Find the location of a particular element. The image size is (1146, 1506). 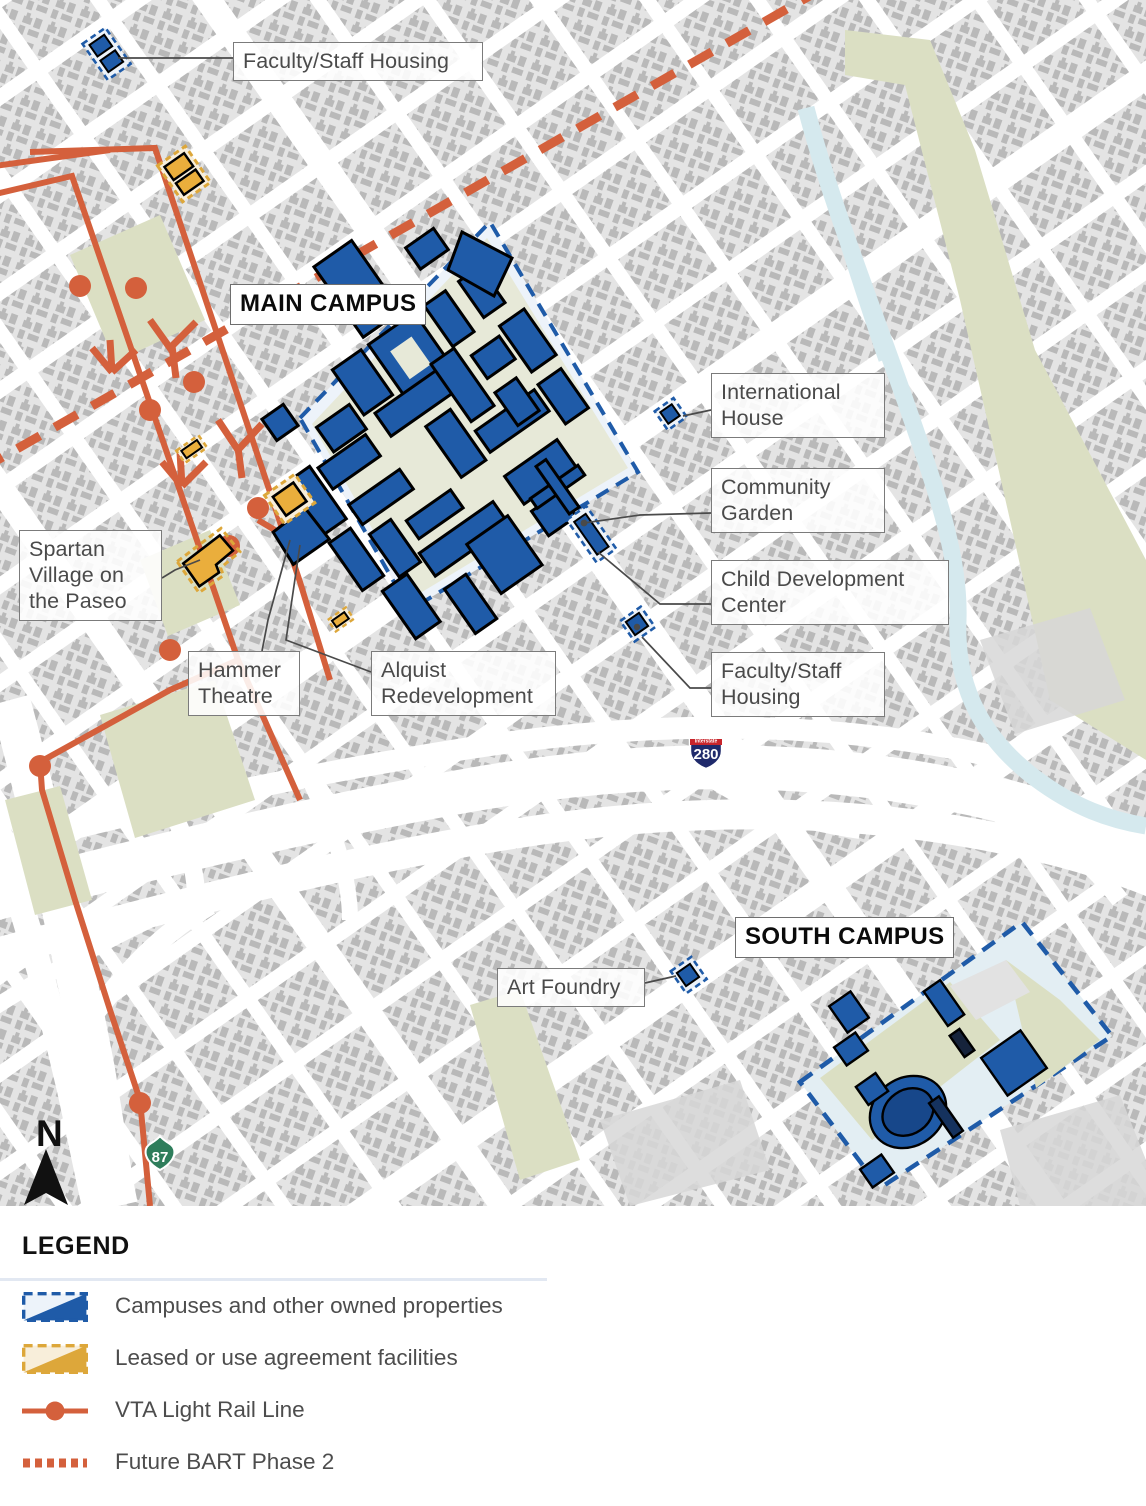

main-campus-buildings is located at coordinates (425, 433).